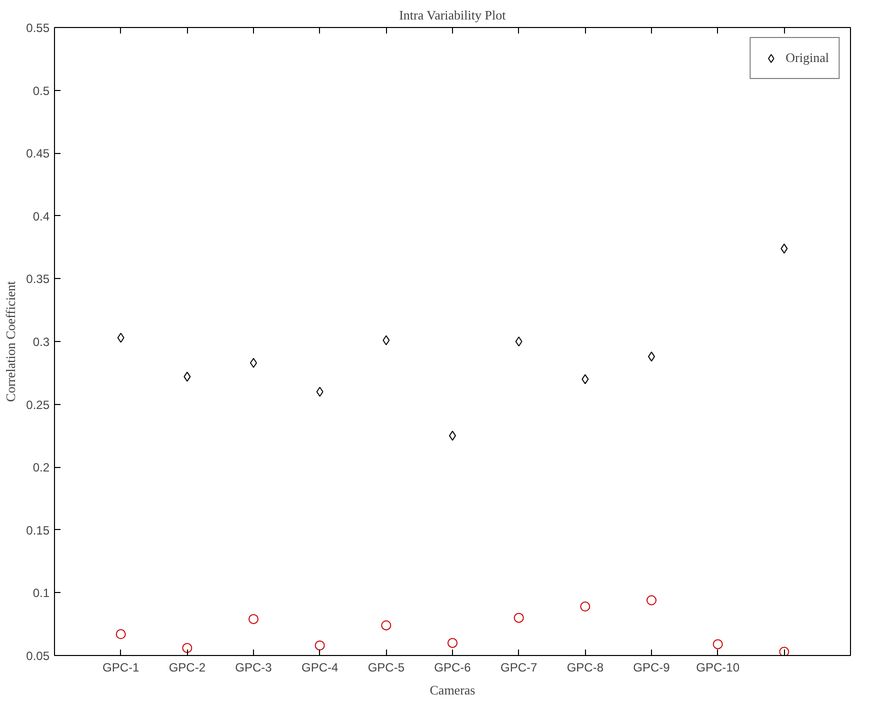 The width and height of the screenshot is (886, 706). Describe the element at coordinates (10, 341) in the screenshot. I see `y-axis-title: Correlation Coefficient` at that location.